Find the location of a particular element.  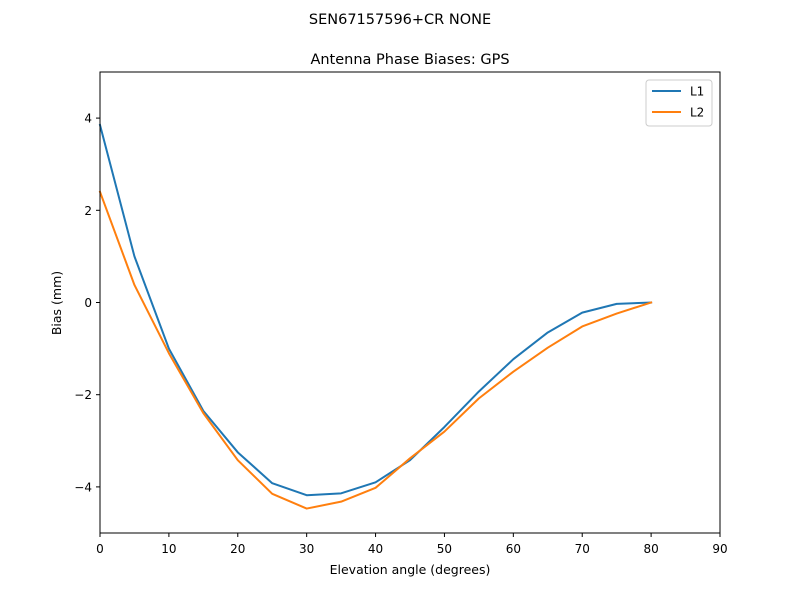

x-tick-label: 90 is located at coordinates (719, 549).